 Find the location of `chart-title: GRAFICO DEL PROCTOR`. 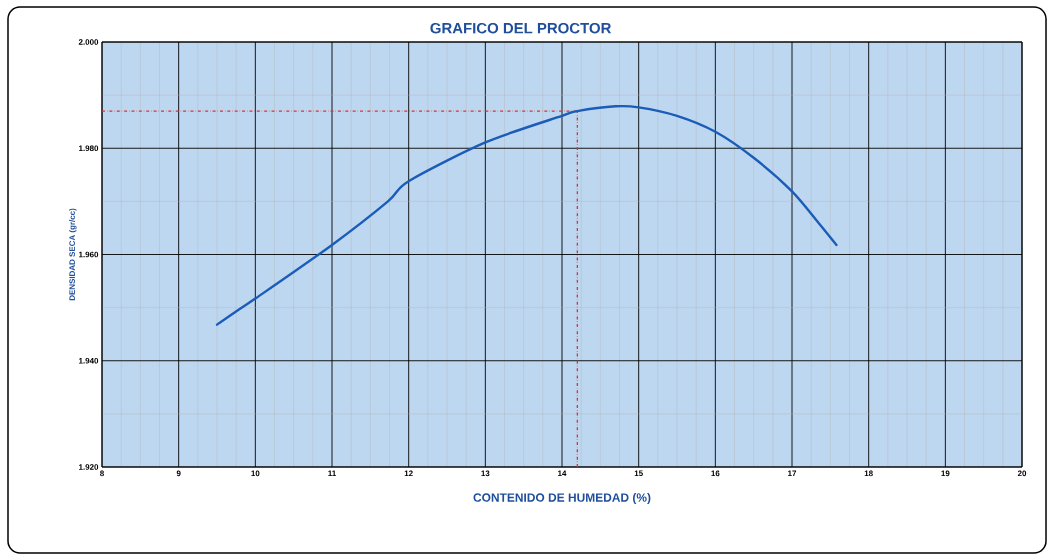

chart-title: GRAFICO DEL PROCTOR is located at coordinates (521, 28).